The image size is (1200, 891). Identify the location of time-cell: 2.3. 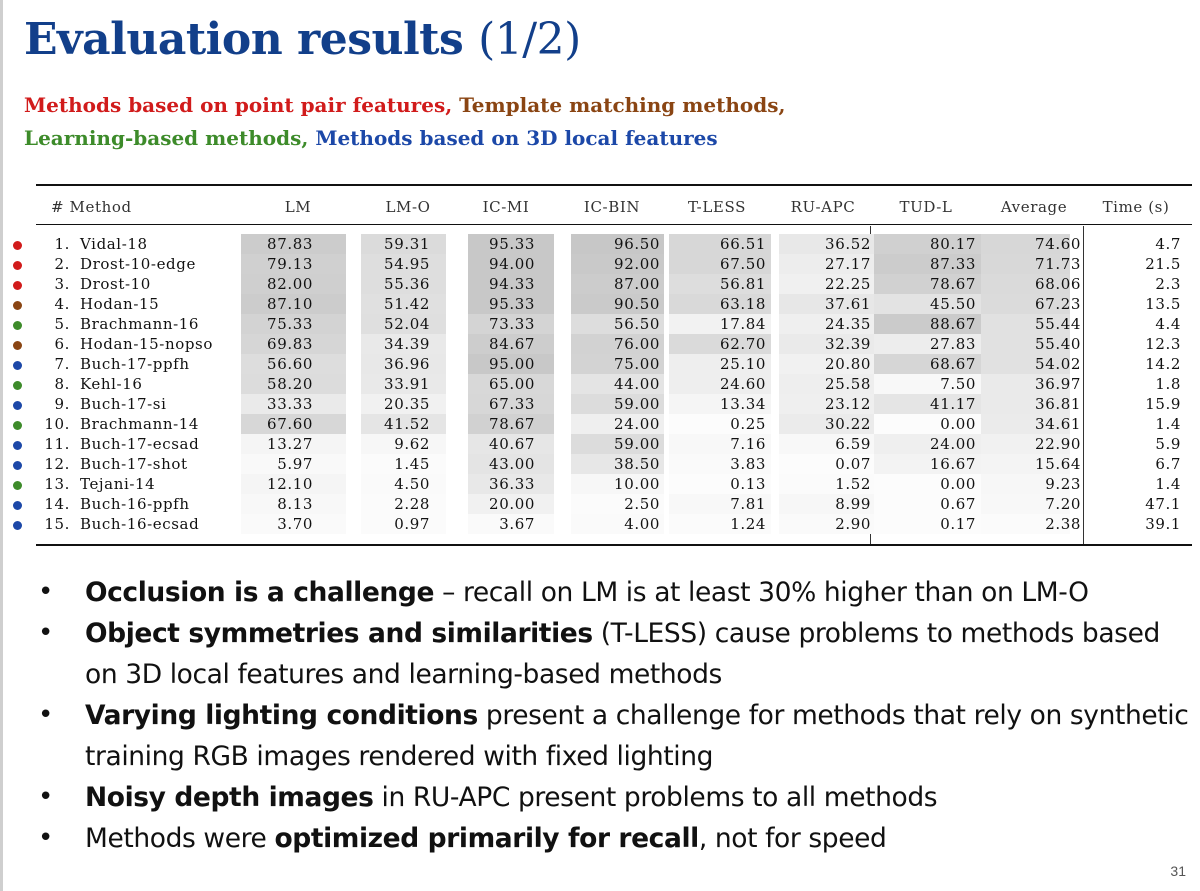
(1168, 284).